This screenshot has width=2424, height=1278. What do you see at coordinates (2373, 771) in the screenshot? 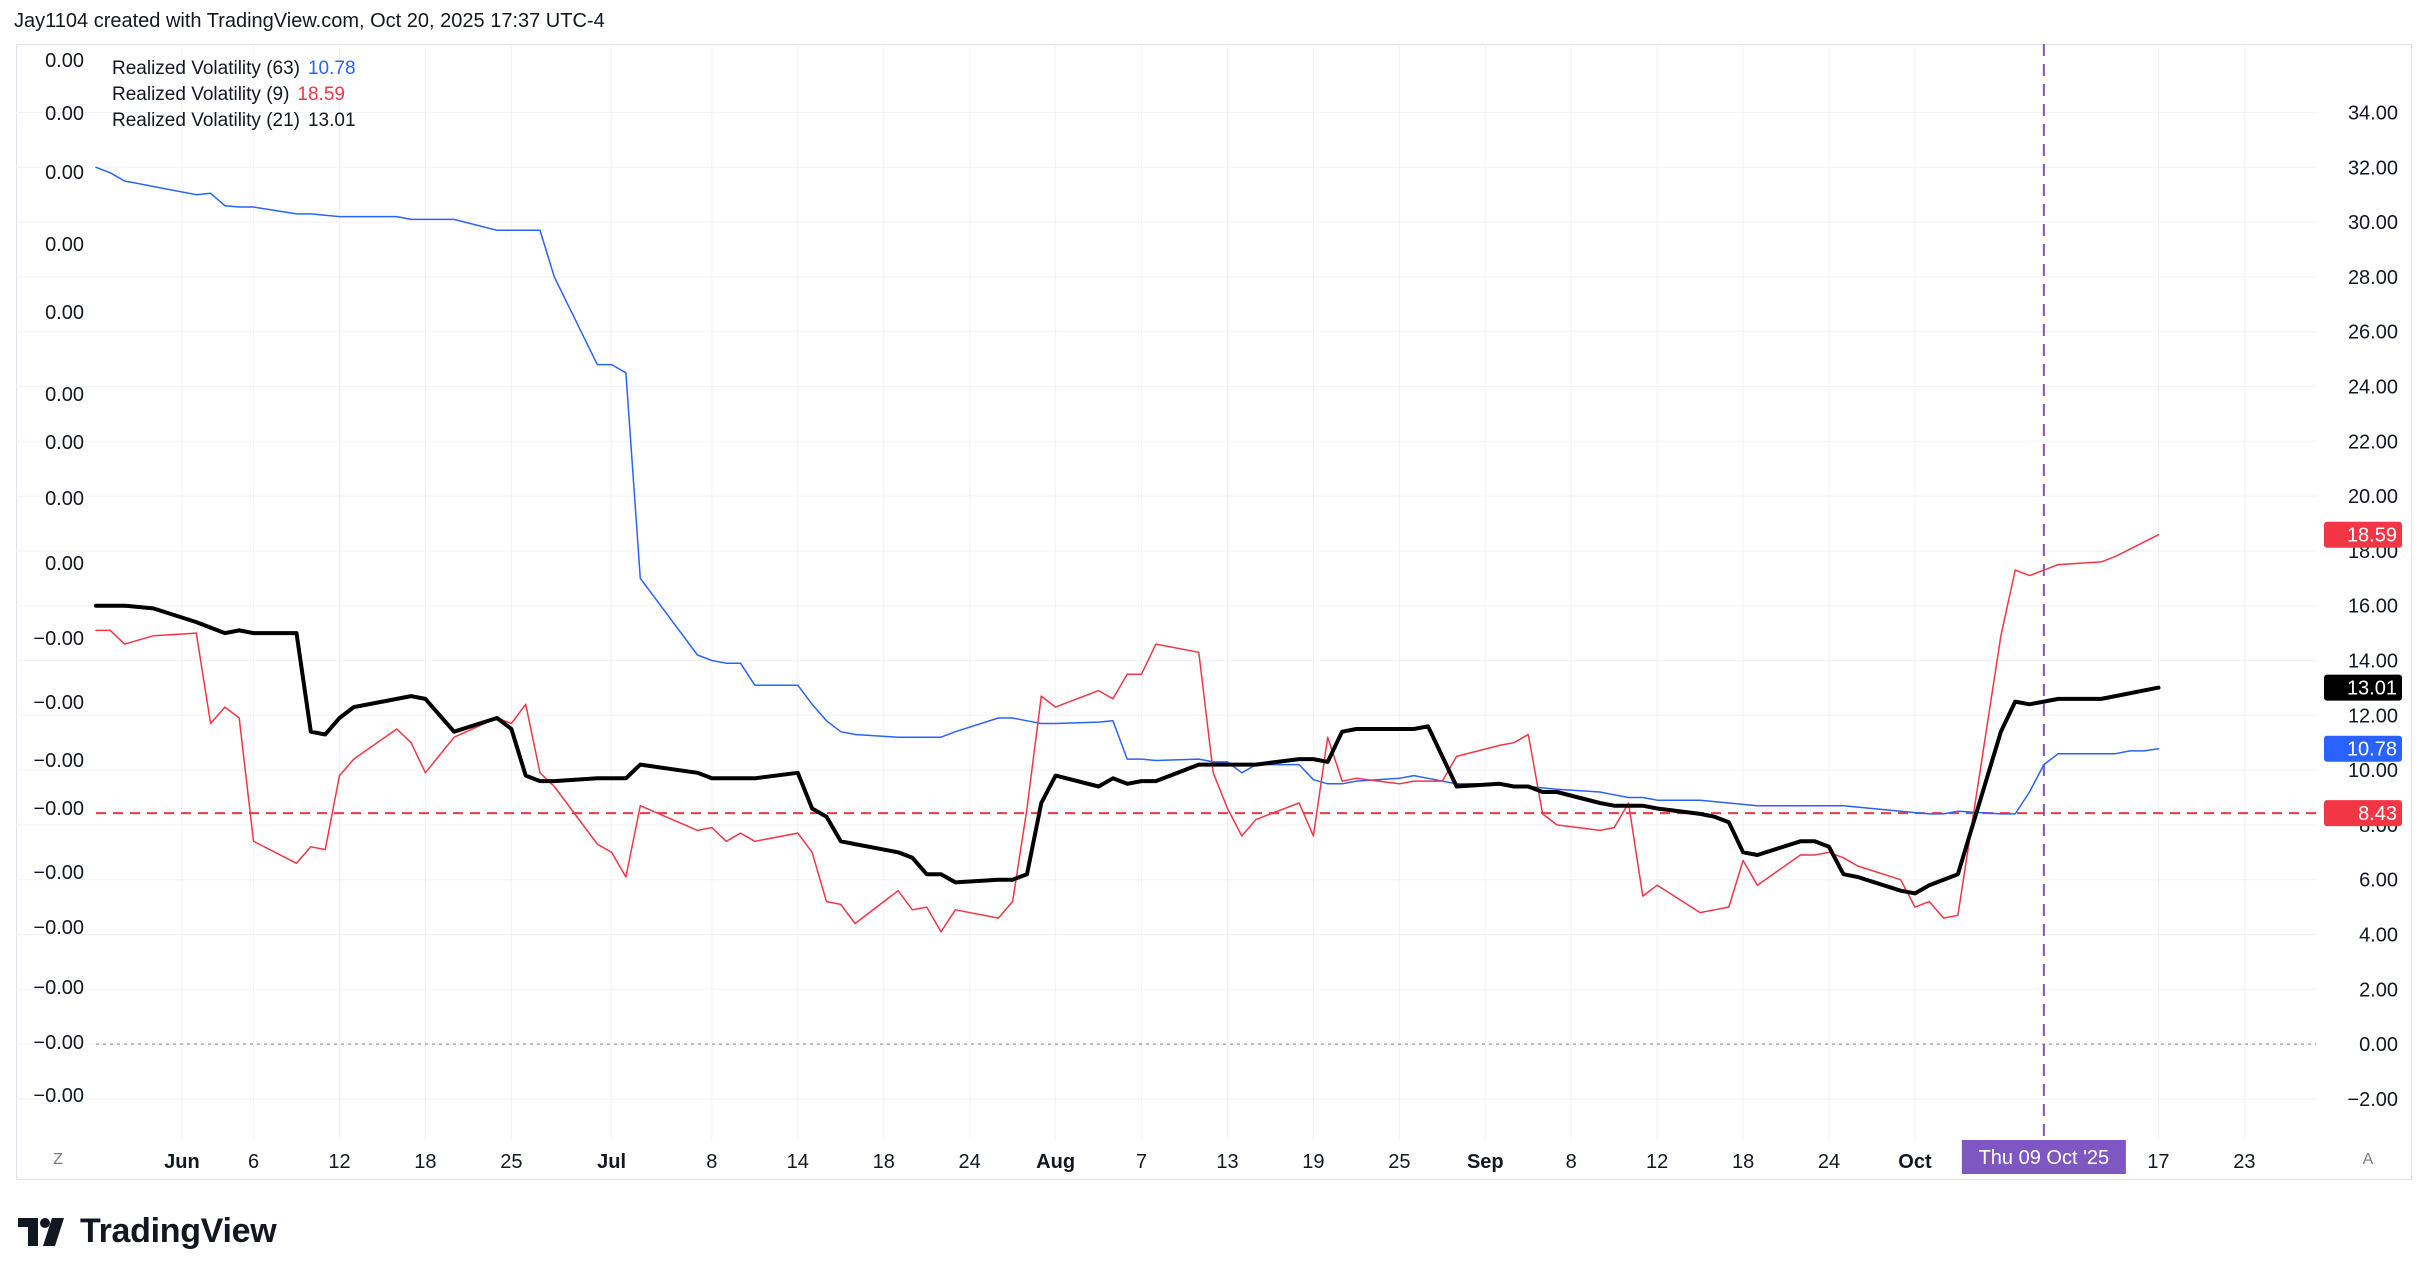
I see `y-tick-label: 10.00` at bounding box center [2373, 771].